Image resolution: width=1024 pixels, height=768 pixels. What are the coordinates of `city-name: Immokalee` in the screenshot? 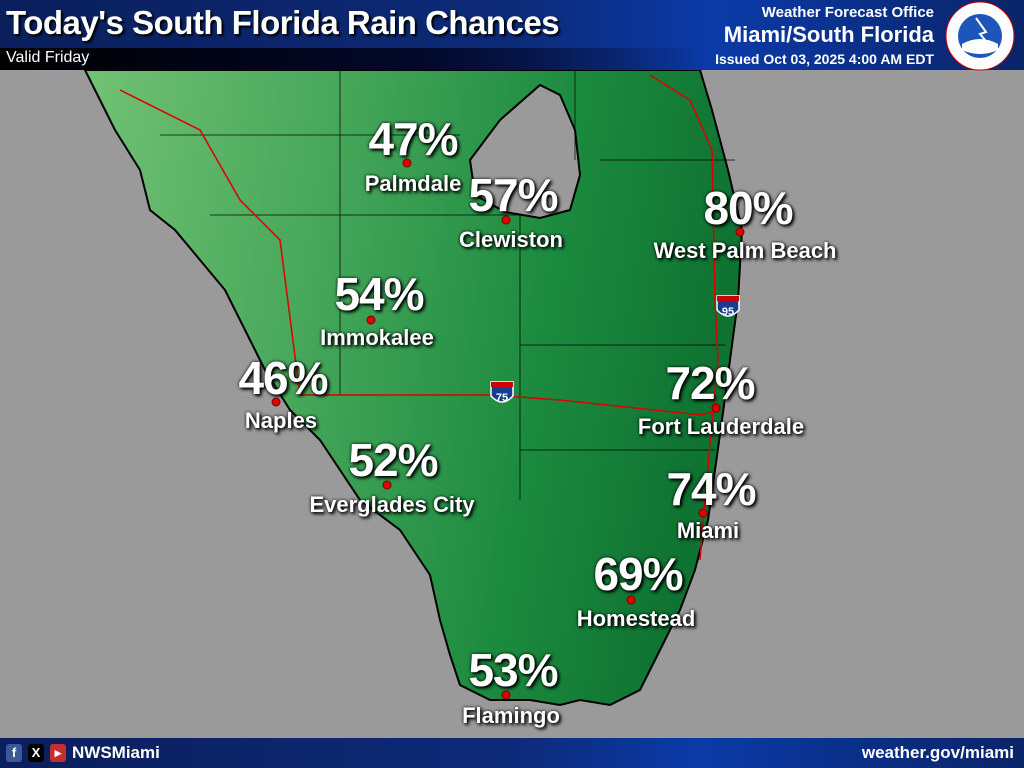 It's located at (377, 337).